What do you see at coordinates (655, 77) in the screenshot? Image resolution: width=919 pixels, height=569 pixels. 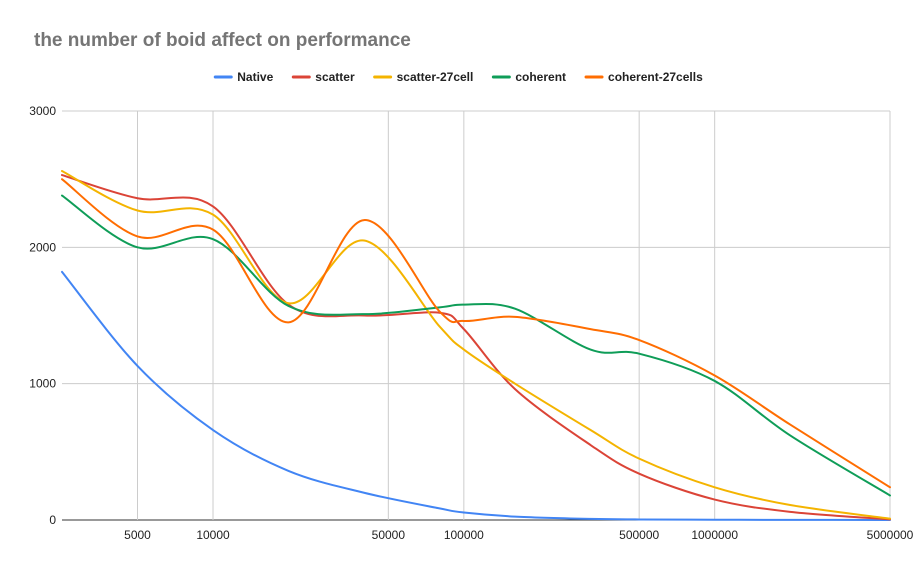 I see `legend-label-coherent-27cells: coherent-27cells` at bounding box center [655, 77].